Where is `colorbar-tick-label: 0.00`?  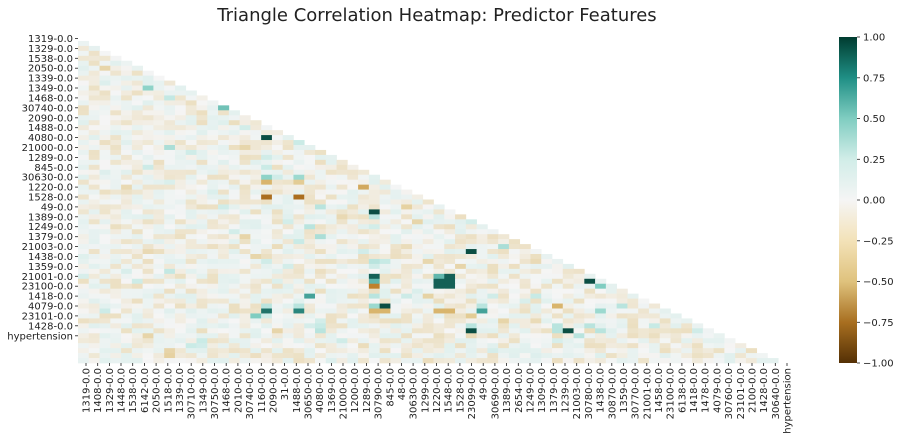 colorbar-tick-label: 0.00 is located at coordinates (874, 201).